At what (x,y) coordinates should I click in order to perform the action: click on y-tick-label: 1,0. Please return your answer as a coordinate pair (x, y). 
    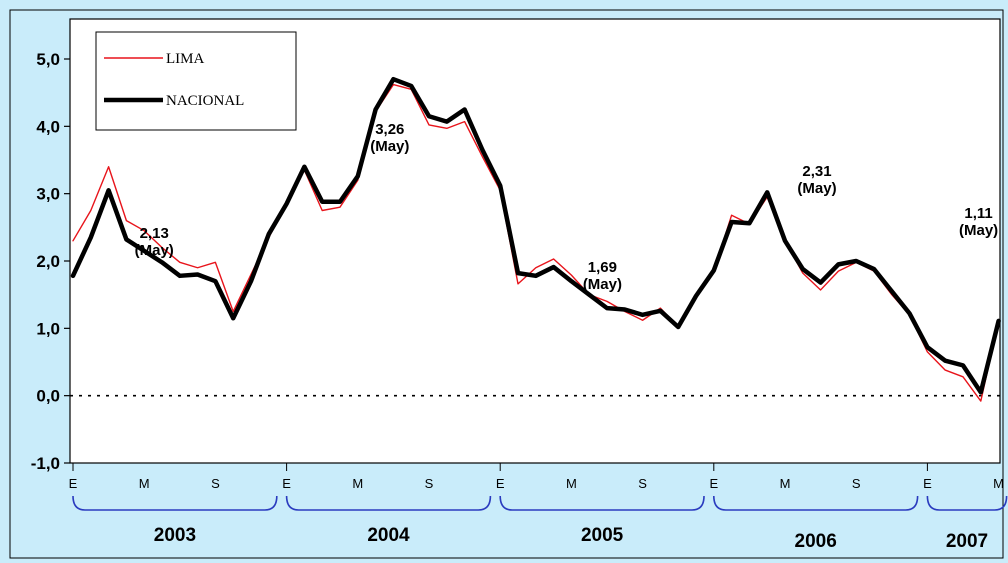
    Looking at the image, I should click on (48, 328).